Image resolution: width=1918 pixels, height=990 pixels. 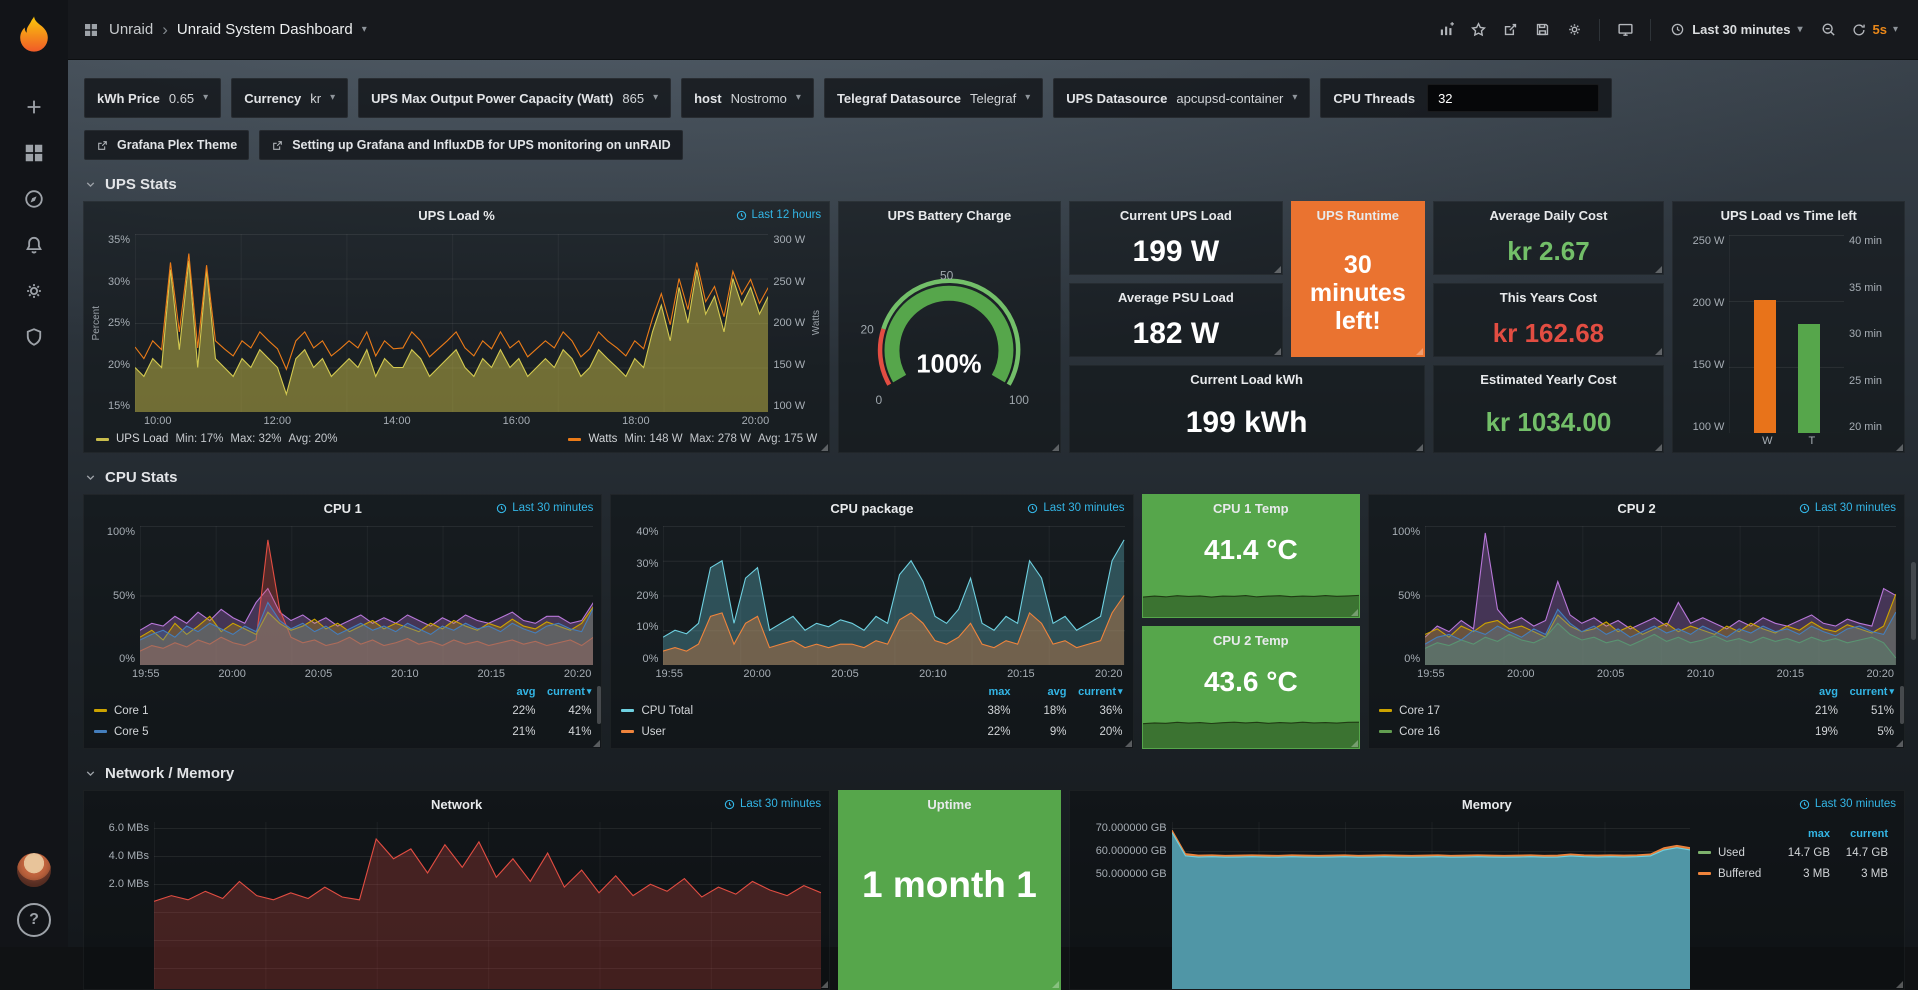 What do you see at coordinates (1574, 30) in the screenshot?
I see `dashboard-settings-button` at bounding box center [1574, 30].